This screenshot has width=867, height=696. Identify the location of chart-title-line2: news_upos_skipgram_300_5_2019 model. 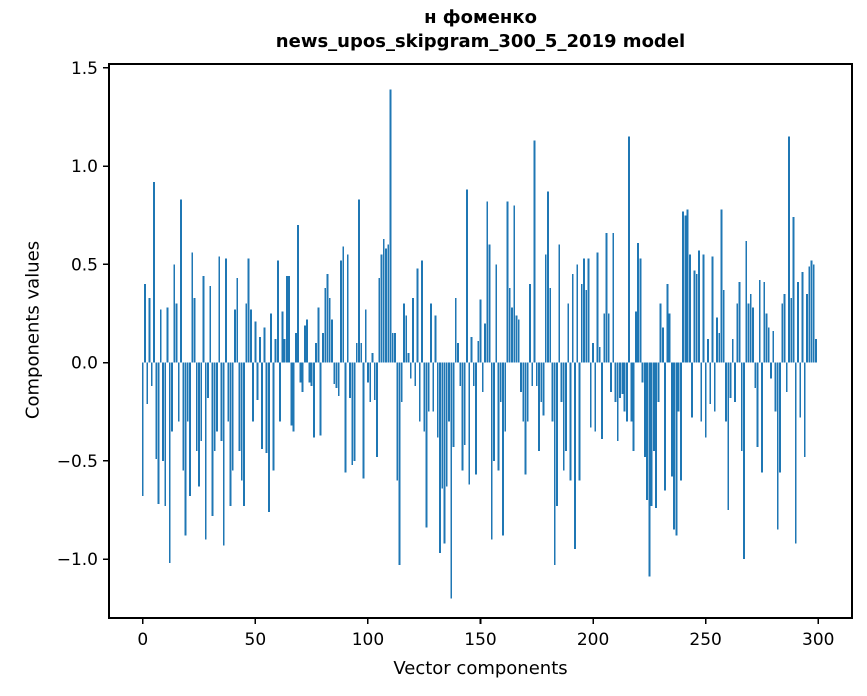
(480, 41).